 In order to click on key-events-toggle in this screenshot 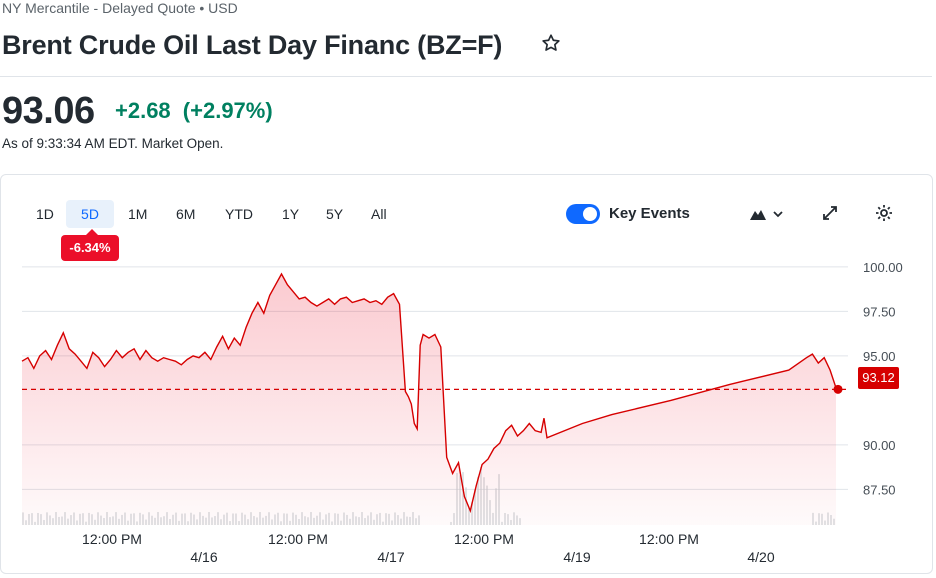, I will do `click(583, 214)`.